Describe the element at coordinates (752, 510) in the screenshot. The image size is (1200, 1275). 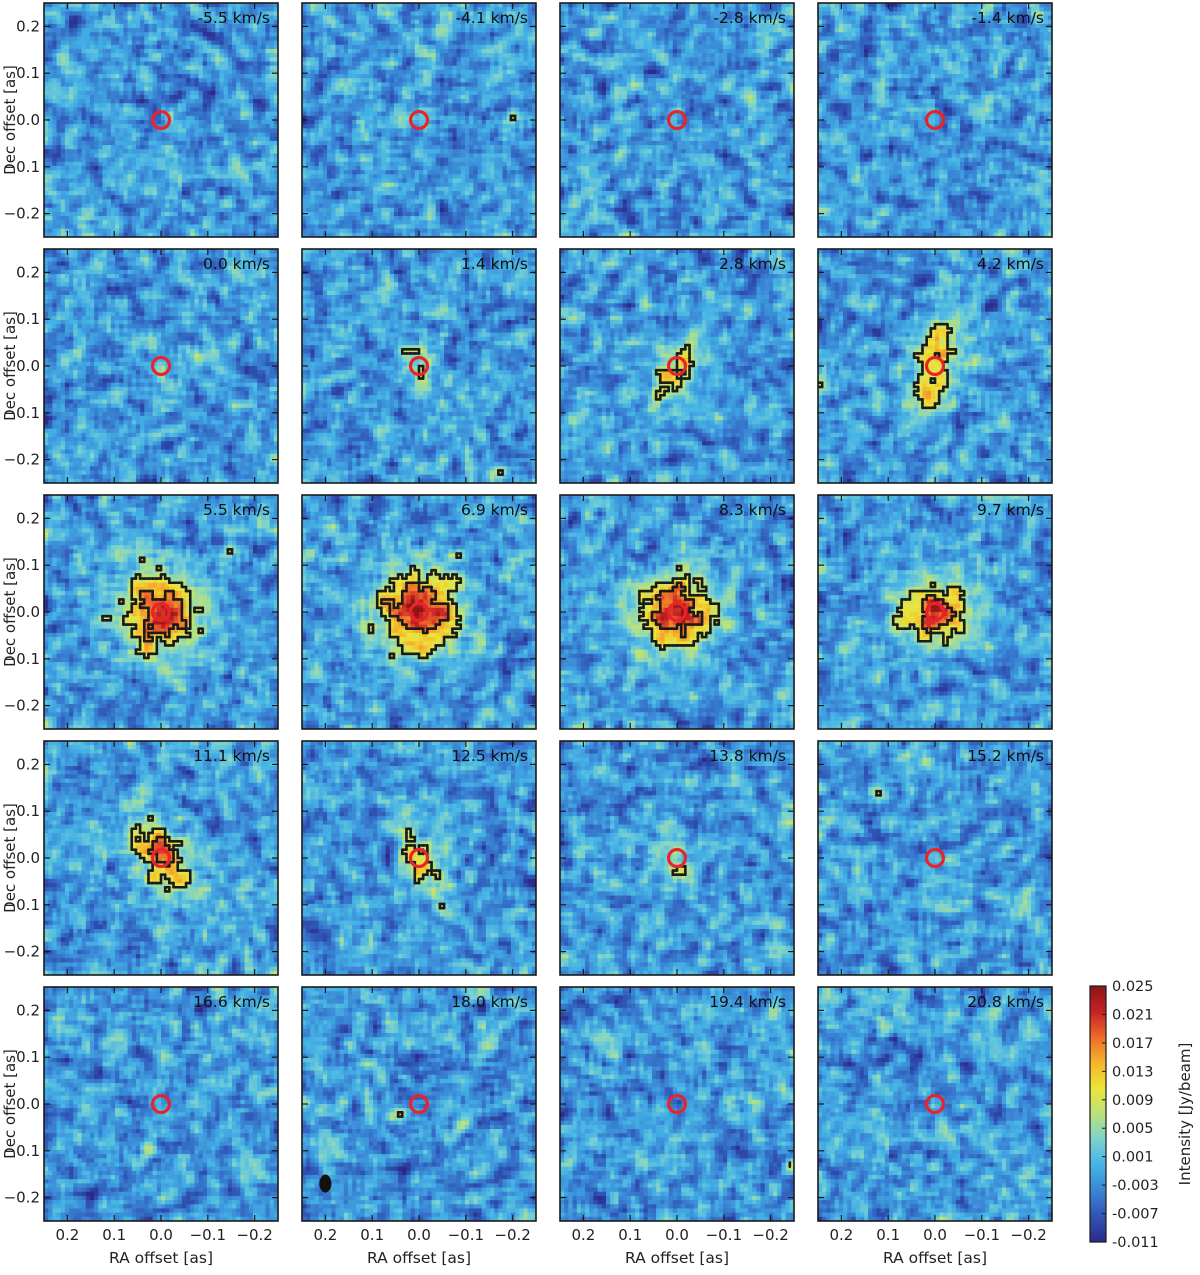
I see `velocity-label: 8.3 km/s` at that location.